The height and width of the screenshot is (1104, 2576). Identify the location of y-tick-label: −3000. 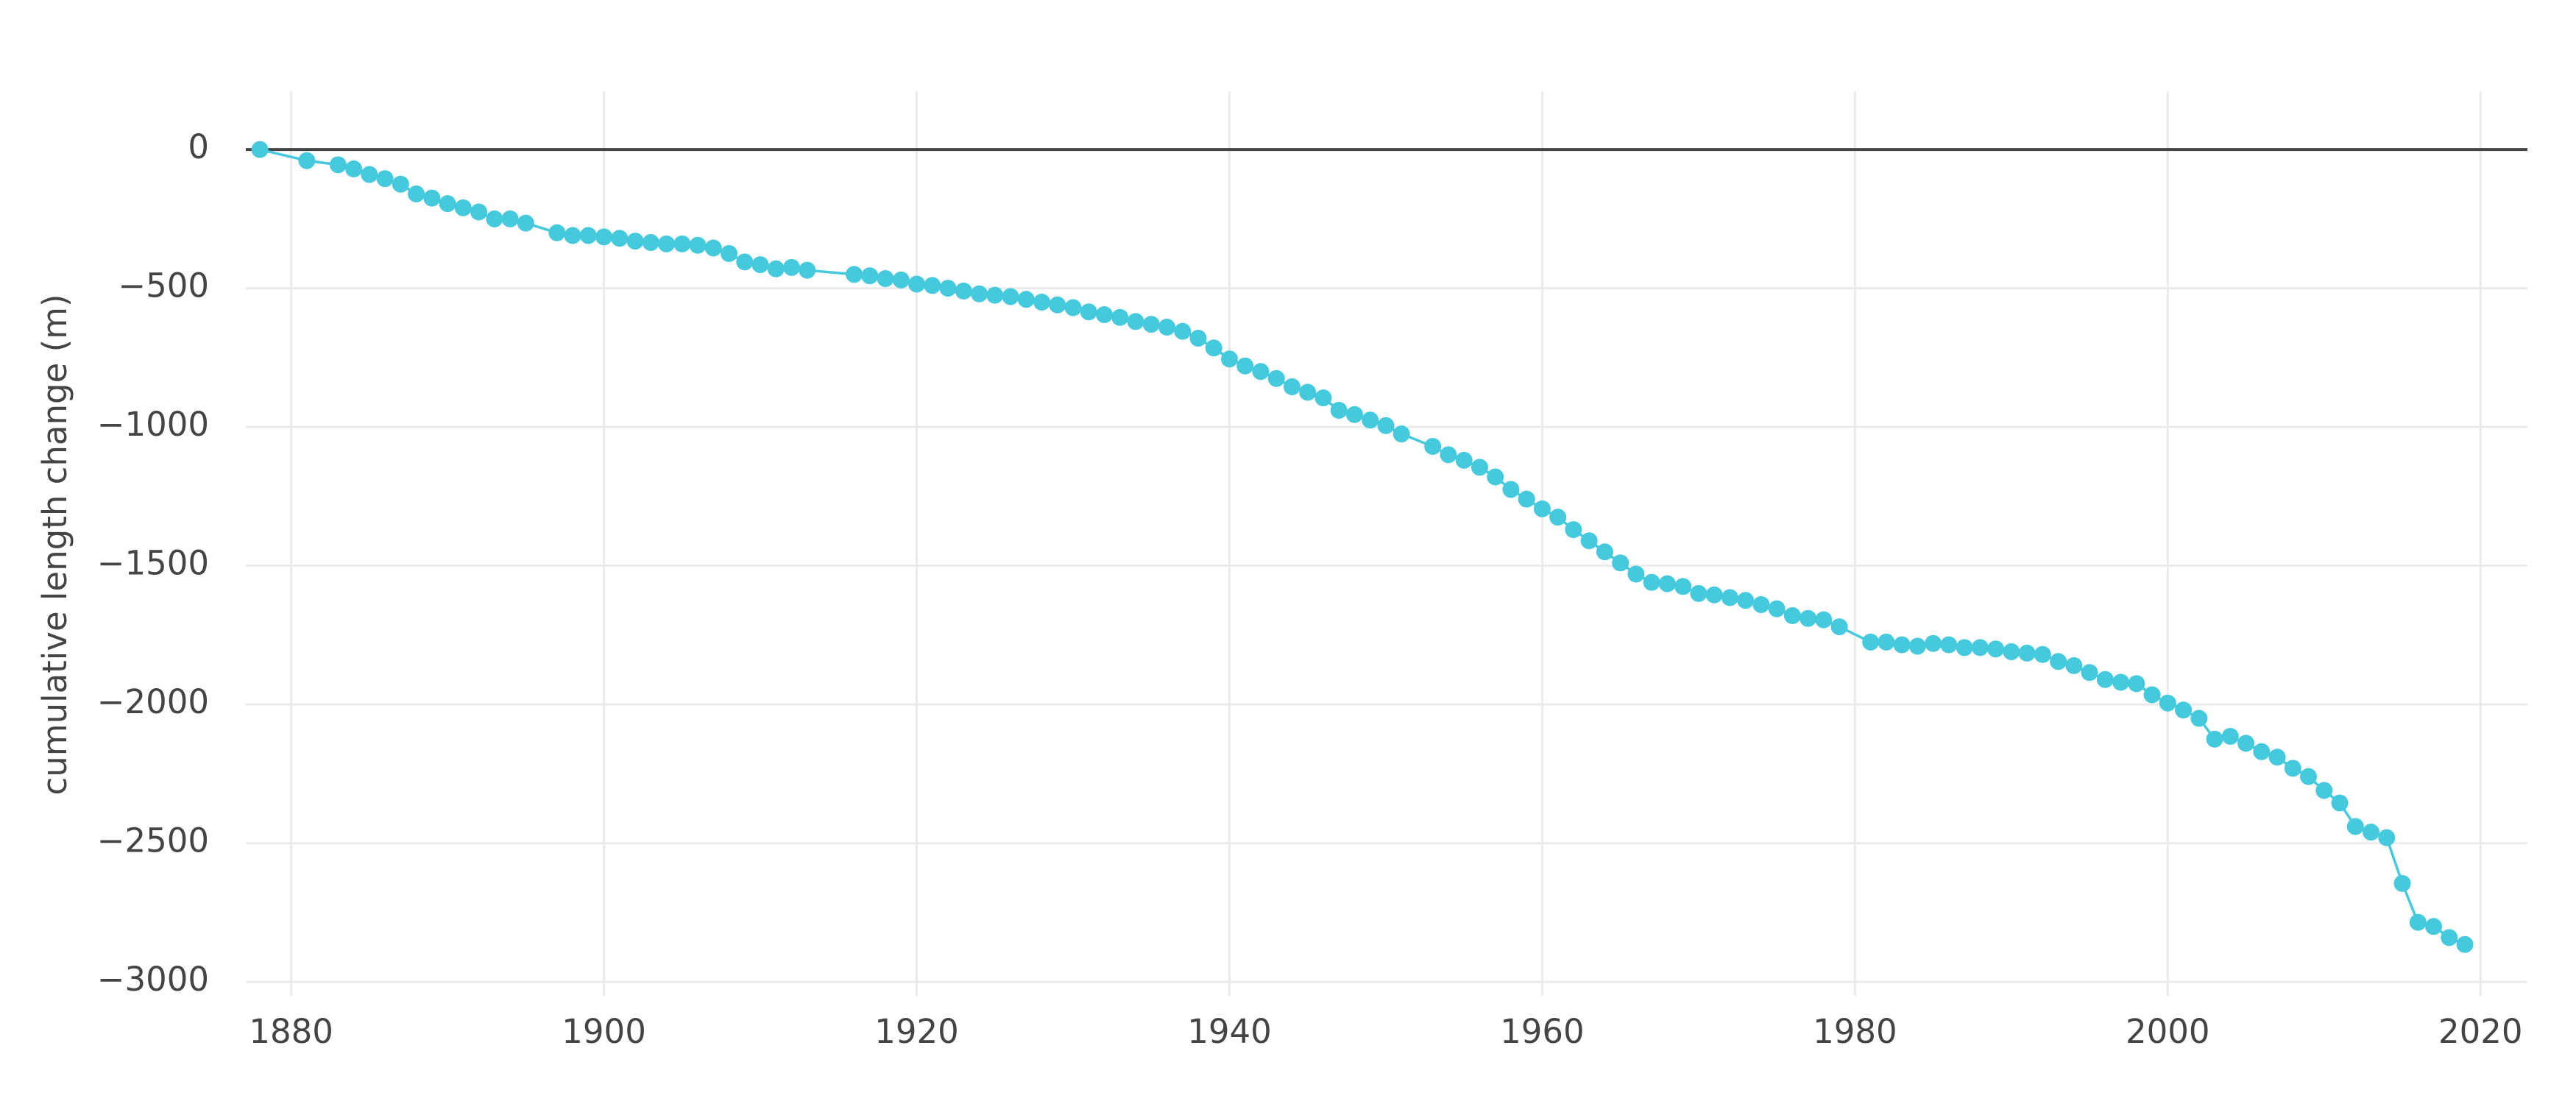
(153, 979).